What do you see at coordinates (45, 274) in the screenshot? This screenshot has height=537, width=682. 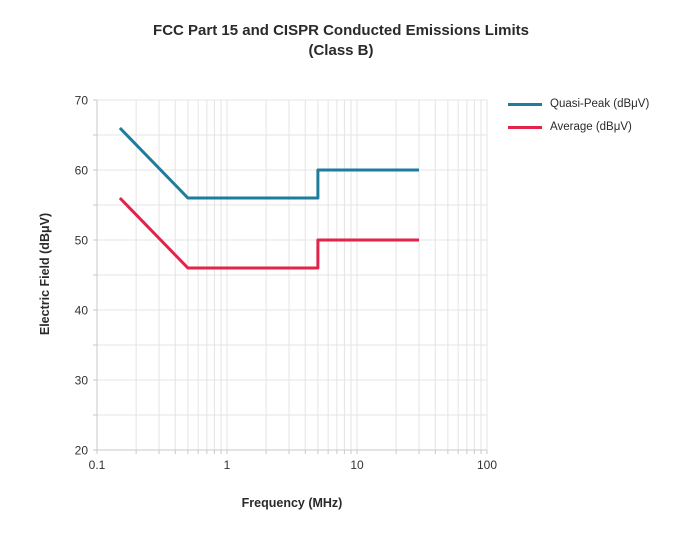 I see `y-axis-title: Electric Field (dBμV)` at bounding box center [45, 274].